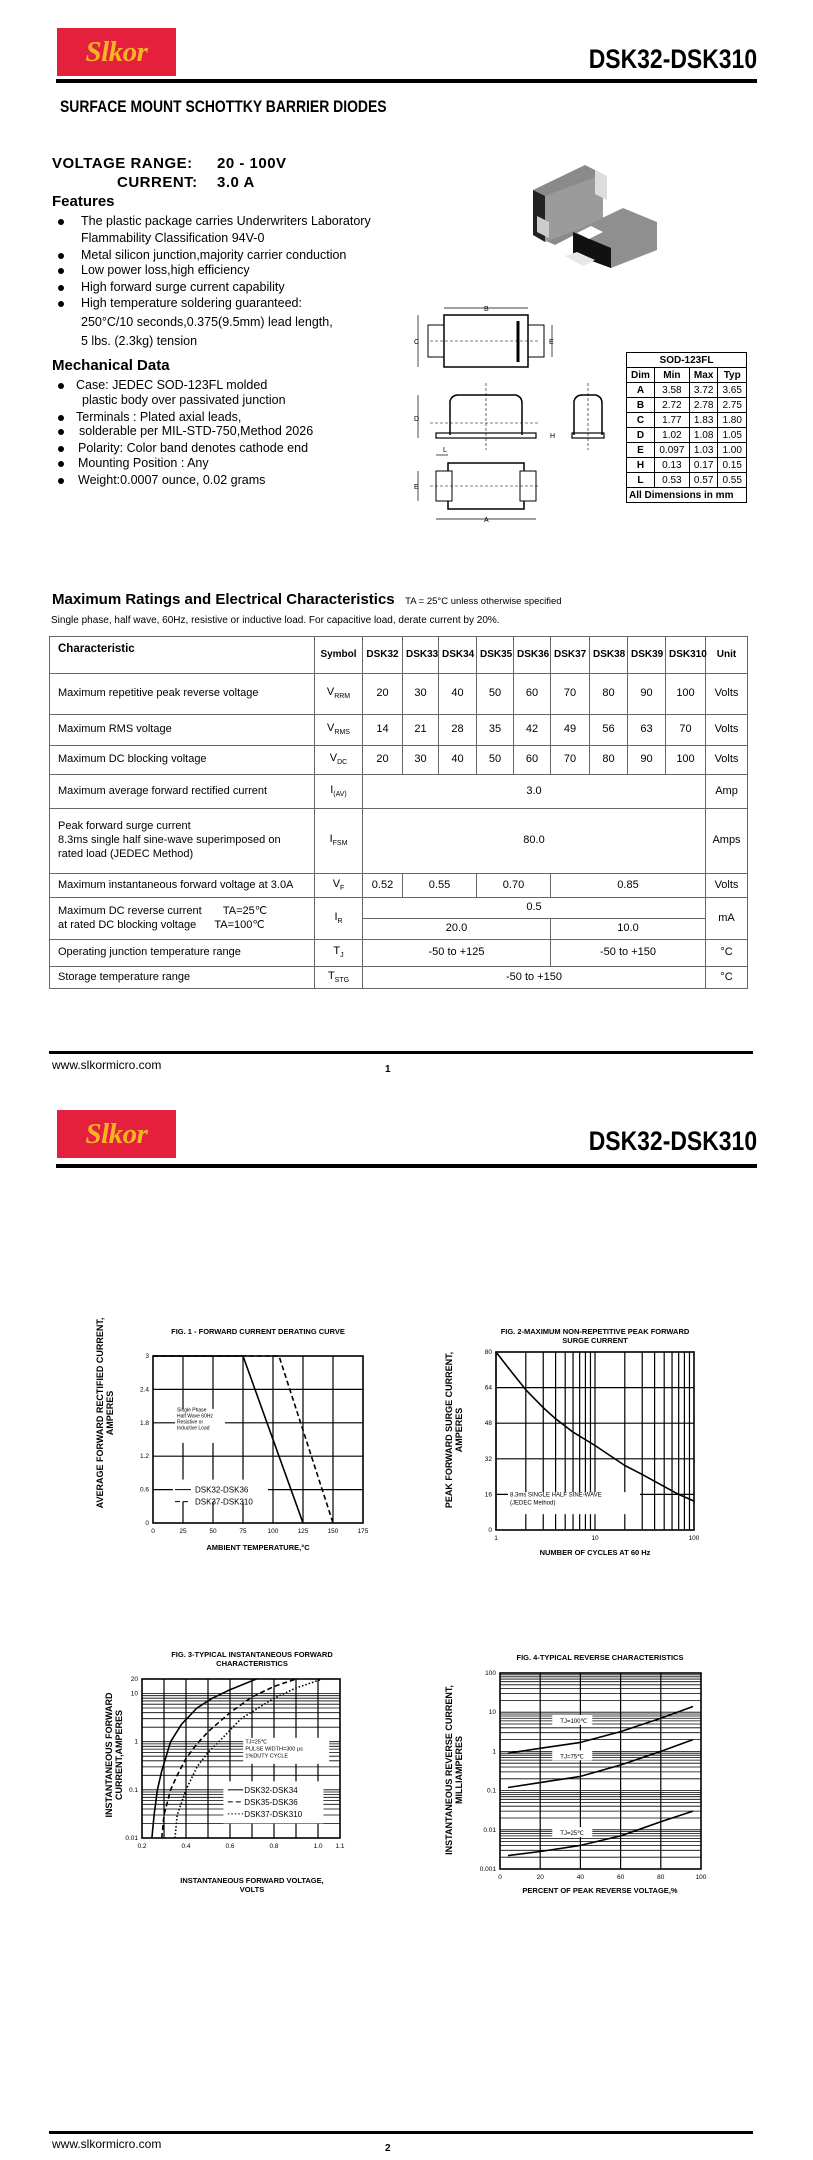 The width and height of the screenshot is (813, 2160). I want to click on x-tick-label: 25, so click(183, 1531).